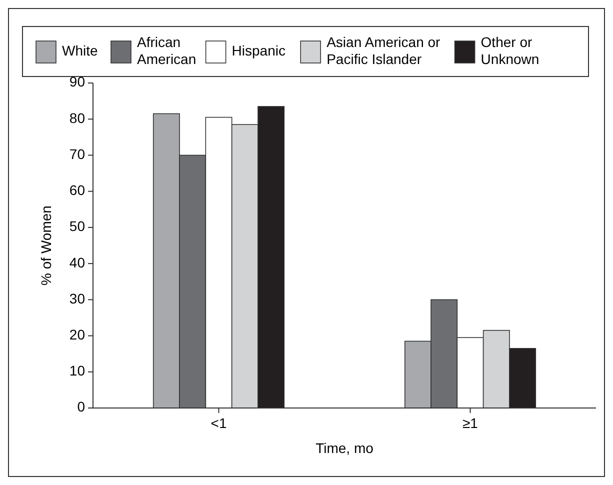  Describe the element at coordinates (77, 82) in the screenshot. I see `y-tick-label: 90` at that location.